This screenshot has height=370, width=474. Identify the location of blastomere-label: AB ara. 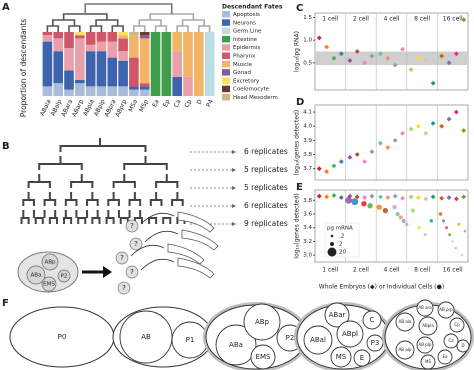
(425, 307).